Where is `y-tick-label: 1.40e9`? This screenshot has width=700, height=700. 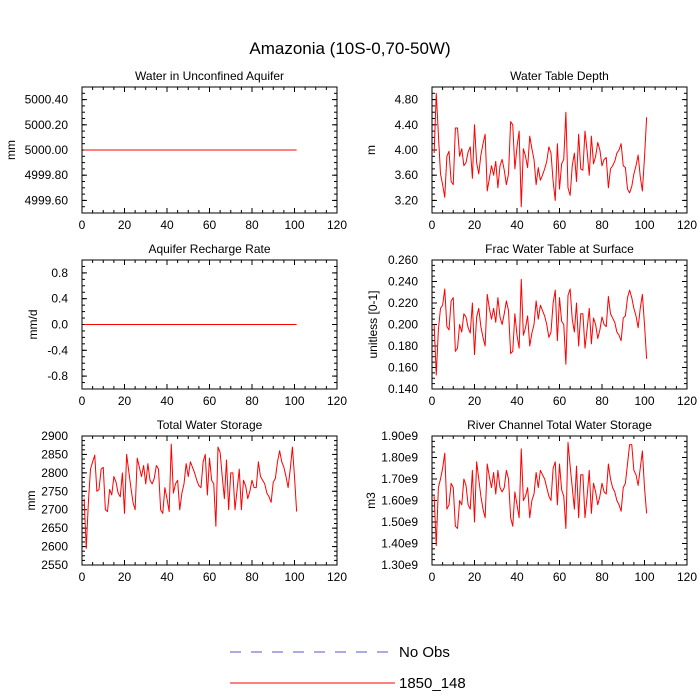 y-tick-label: 1.40e9 is located at coordinates (399, 544).